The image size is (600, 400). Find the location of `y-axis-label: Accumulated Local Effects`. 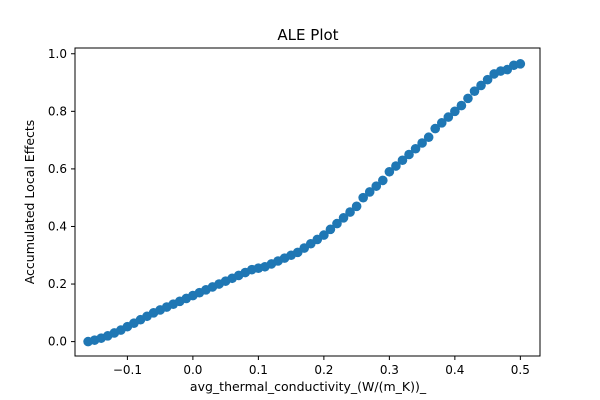

y-axis-label: Accumulated Local Effects is located at coordinates (29, 202).